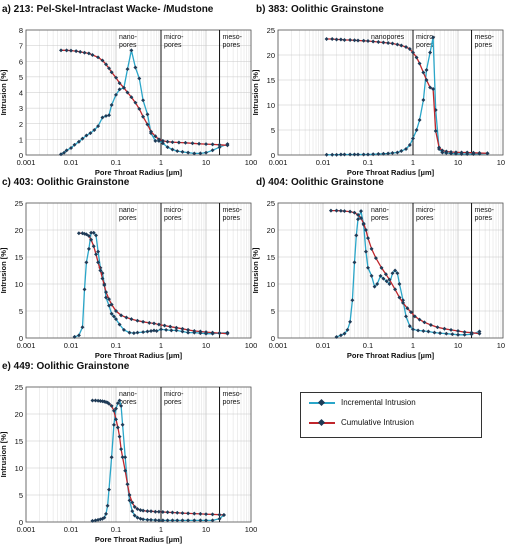 This screenshot has height=550, width=505. What do you see at coordinates (378, 402) in the screenshot?
I see `legend-incremental-label: Incremental Intrusion` at bounding box center [378, 402].